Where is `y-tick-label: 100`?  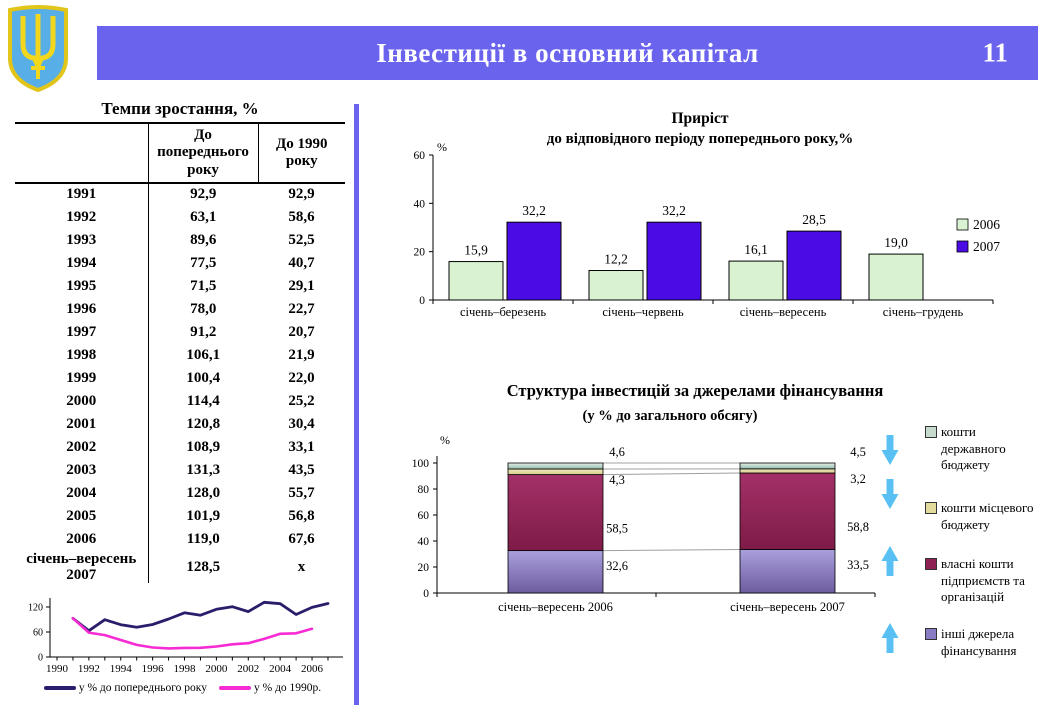
y-tick-label: 100 is located at coordinates (421, 464).